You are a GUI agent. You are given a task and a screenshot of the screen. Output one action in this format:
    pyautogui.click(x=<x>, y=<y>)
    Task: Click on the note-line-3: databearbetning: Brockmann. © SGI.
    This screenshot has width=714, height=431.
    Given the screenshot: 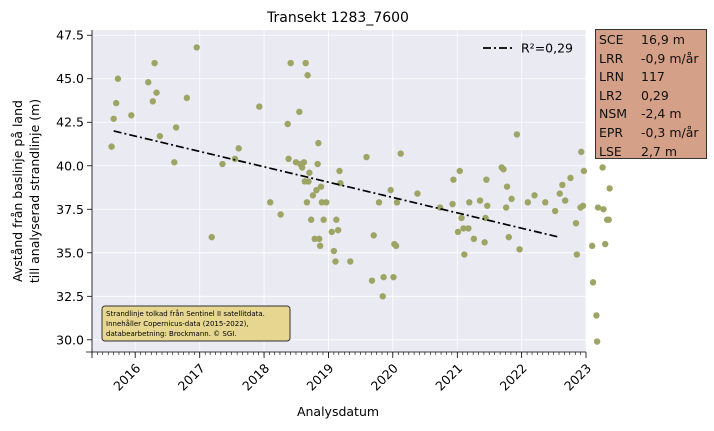 What is the action you would take?
    pyautogui.click(x=171, y=334)
    